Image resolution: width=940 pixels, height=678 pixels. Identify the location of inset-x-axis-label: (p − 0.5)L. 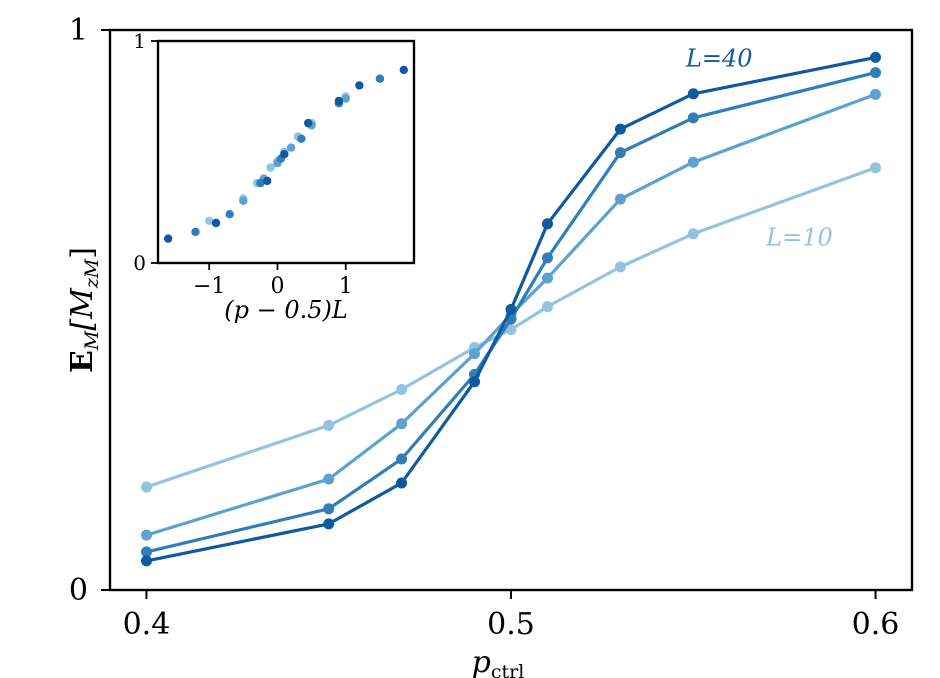
(286, 310).